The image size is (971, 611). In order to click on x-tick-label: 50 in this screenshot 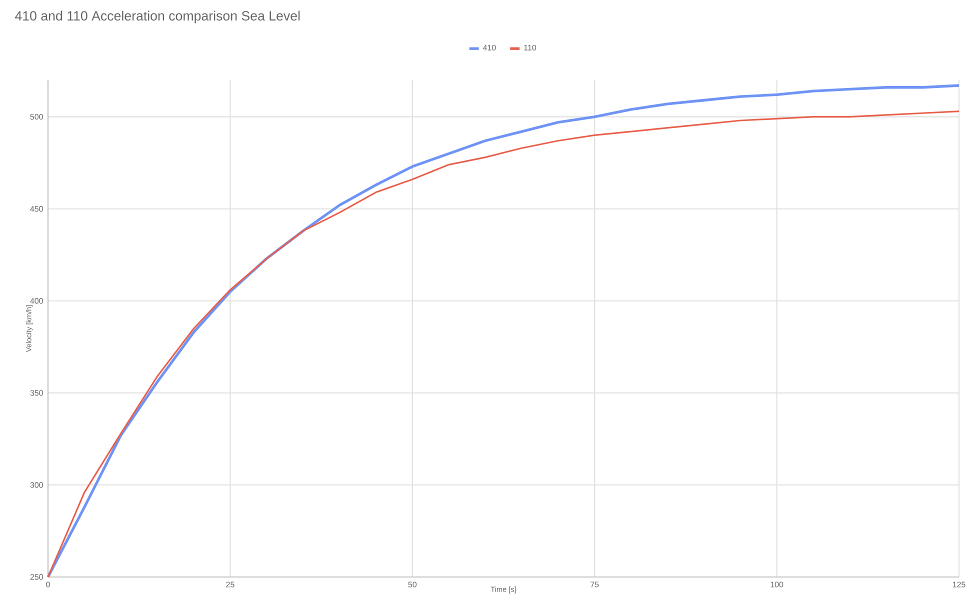, I will do `click(412, 585)`.